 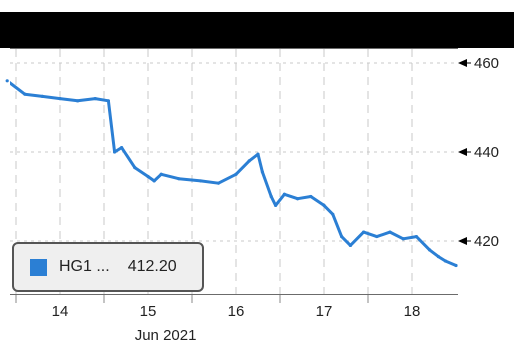 What do you see at coordinates (324, 311) in the screenshot?
I see `x-axis-tick-label: 17` at bounding box center [324, 311].